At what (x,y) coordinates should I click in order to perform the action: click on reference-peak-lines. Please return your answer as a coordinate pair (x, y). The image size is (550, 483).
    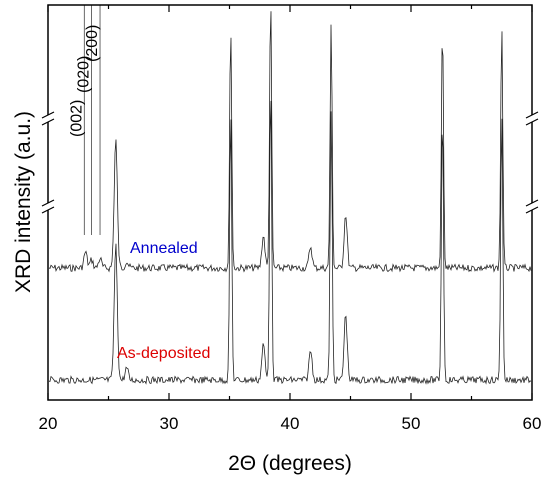
    Looking at the image, I should click on (92, 120).